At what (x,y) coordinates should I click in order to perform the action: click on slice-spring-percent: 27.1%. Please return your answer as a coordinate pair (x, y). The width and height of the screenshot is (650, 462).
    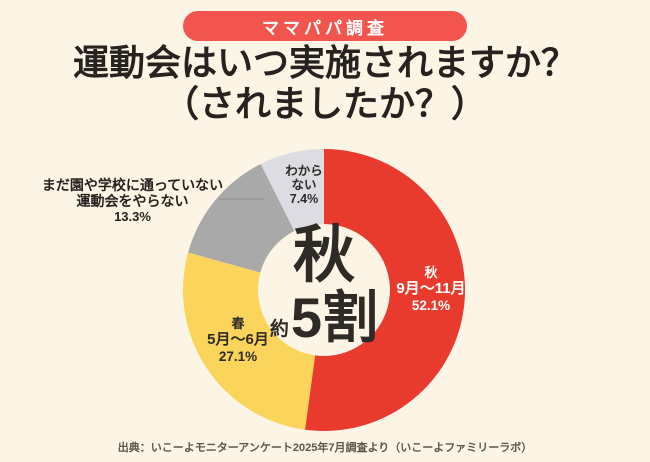
    Looking at the image, I should click on (238, 357).